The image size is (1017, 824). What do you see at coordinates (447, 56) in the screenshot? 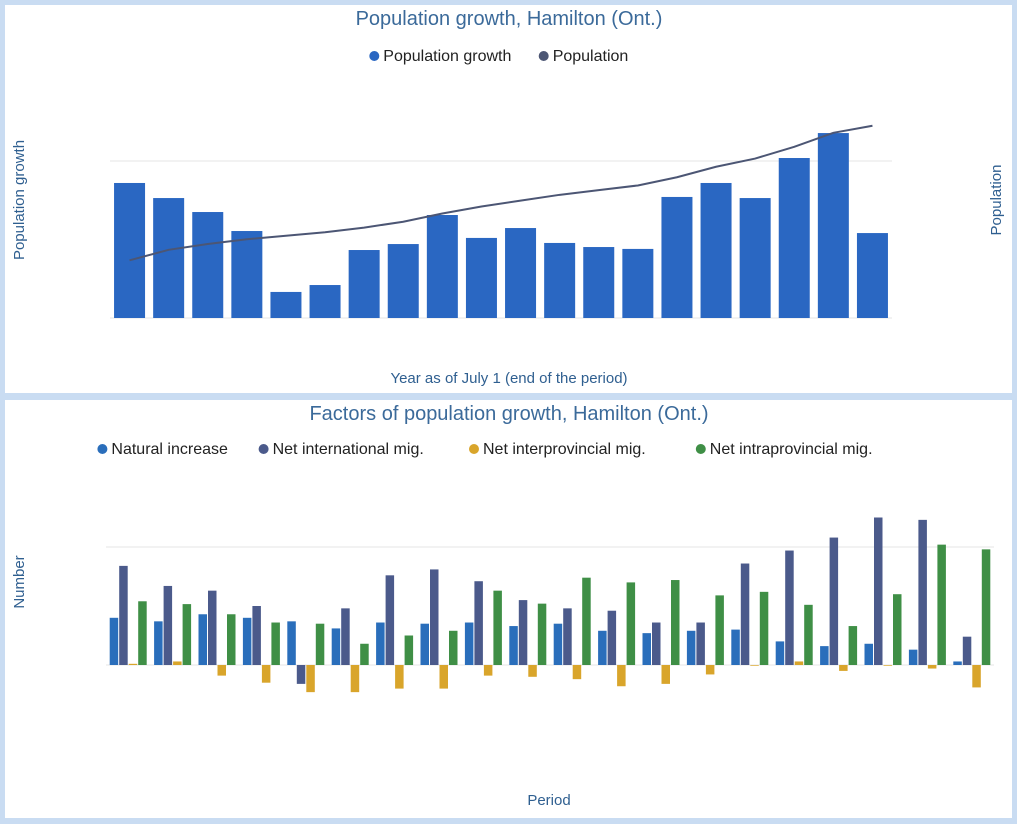
I see `legend-item: Population growth` at bounding box center [447, 56].